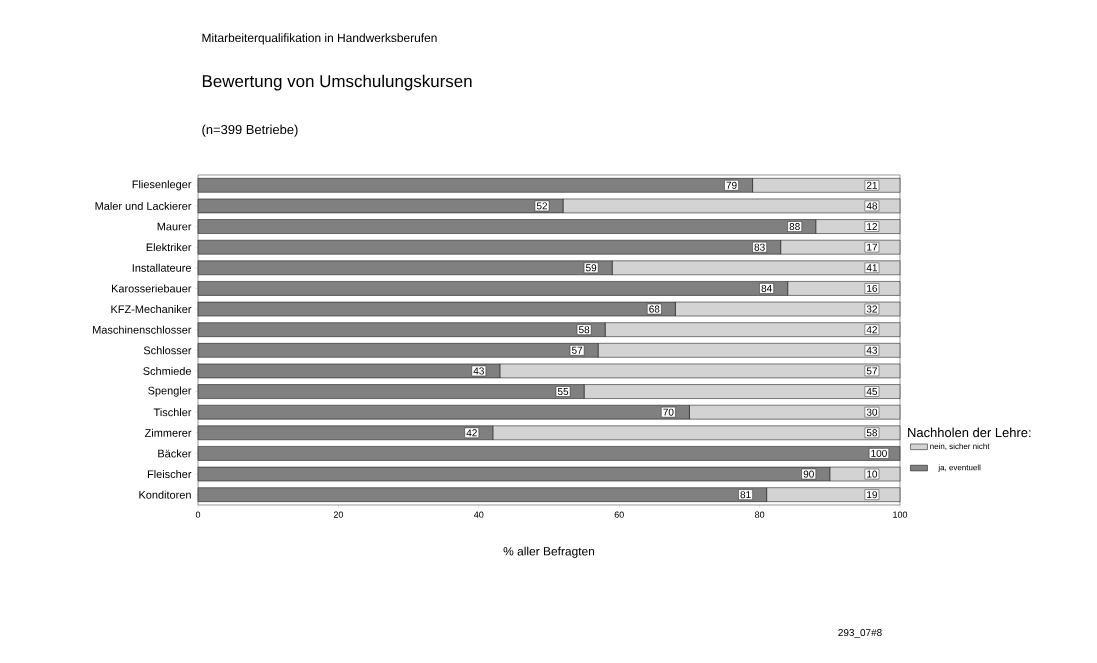  Describe the element at coordinates (731, 185) in the screenshot. I see `data-label: 79` at that location.